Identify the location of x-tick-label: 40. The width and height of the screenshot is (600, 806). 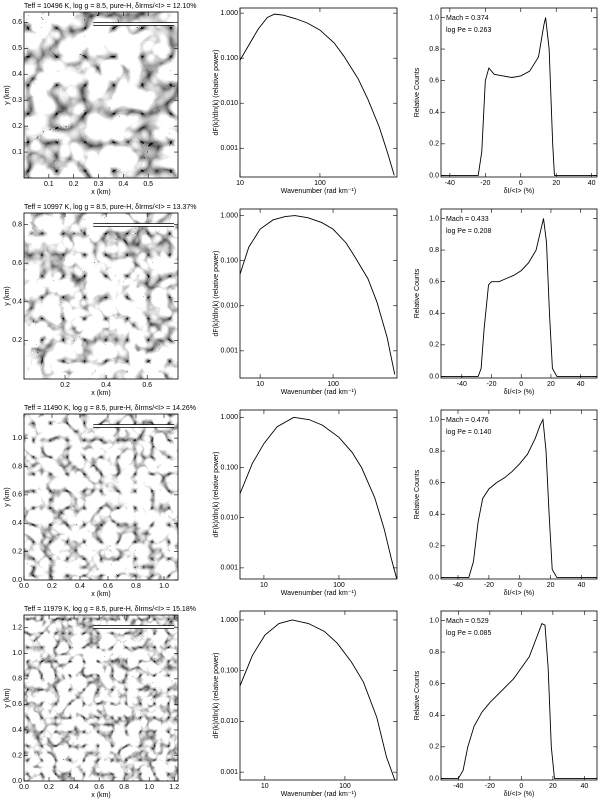
(584, 786).